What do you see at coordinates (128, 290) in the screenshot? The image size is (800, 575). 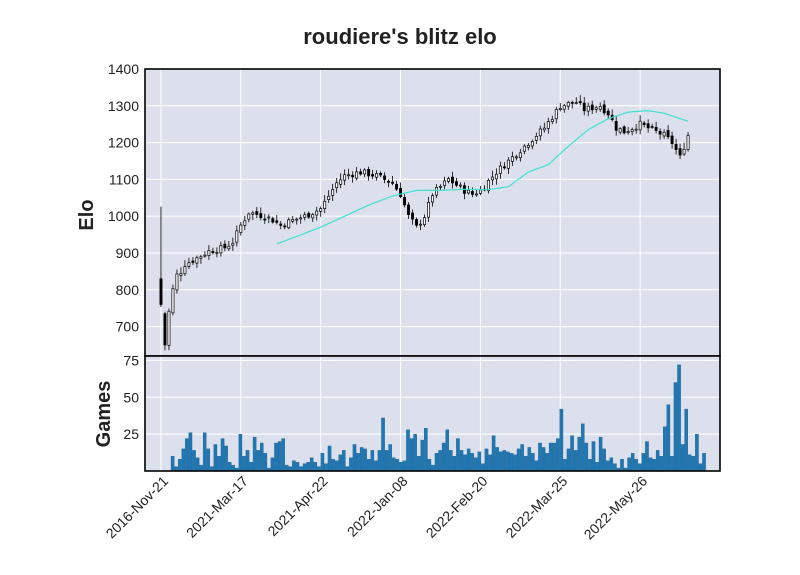 I see `price-tick-label: 800` at bounding box center [128, 290].